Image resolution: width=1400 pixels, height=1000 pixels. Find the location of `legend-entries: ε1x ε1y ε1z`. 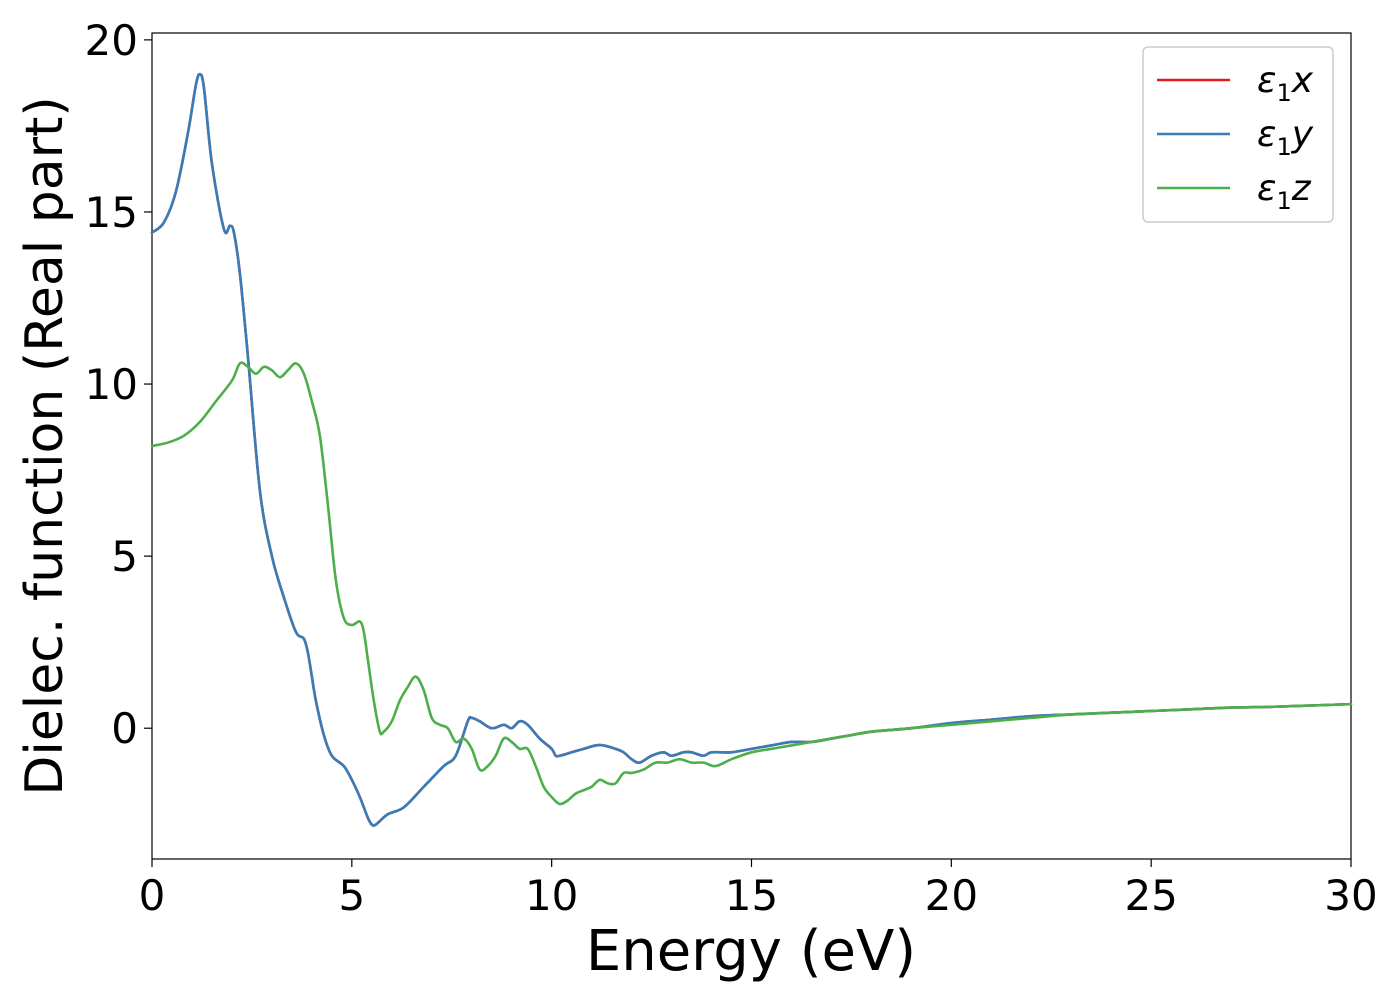

legend-entries: ε1x ε1y ε1z is located at coordinates (1235, 137).